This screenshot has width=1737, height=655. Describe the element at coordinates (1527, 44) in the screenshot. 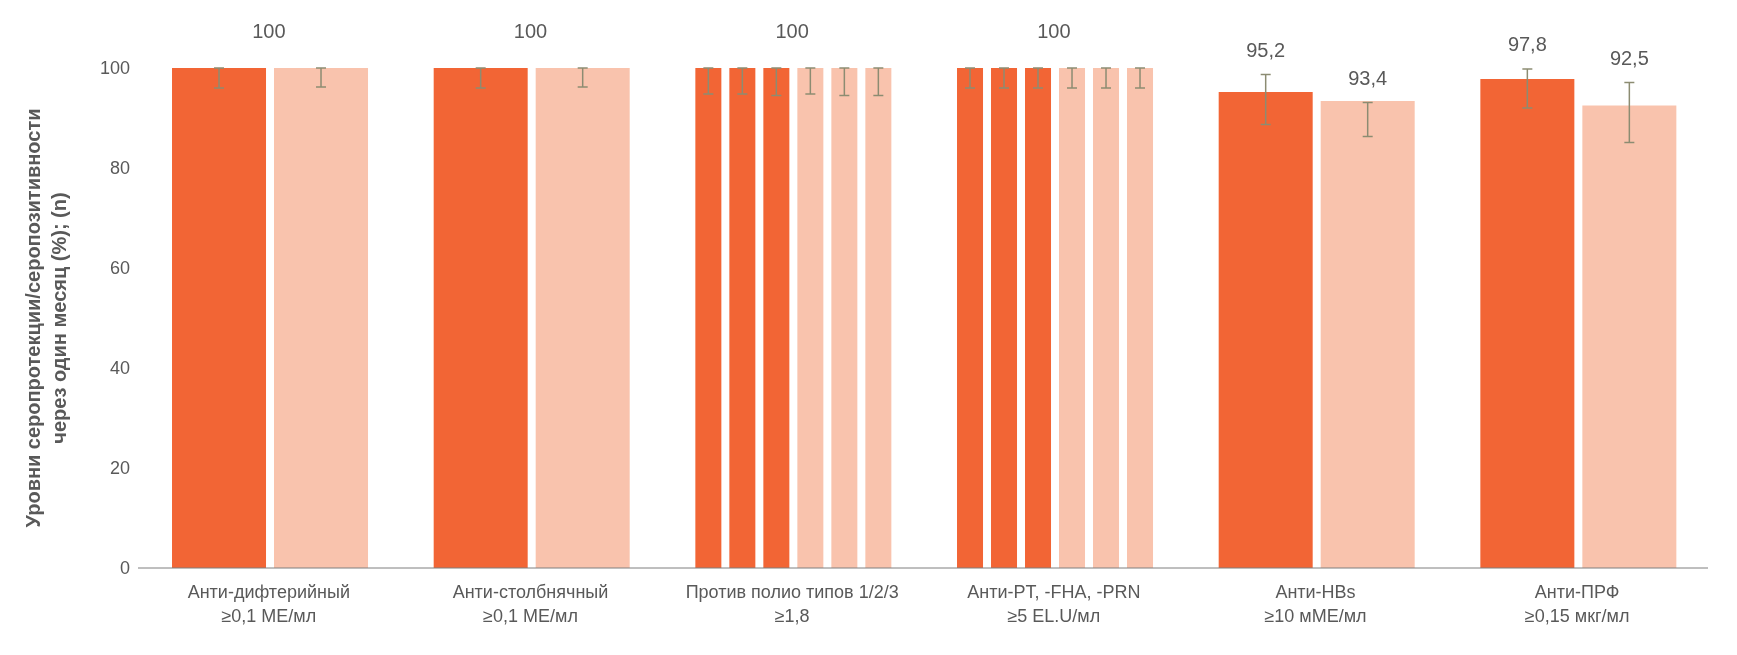

I see `data-label: 97,8` at that location.